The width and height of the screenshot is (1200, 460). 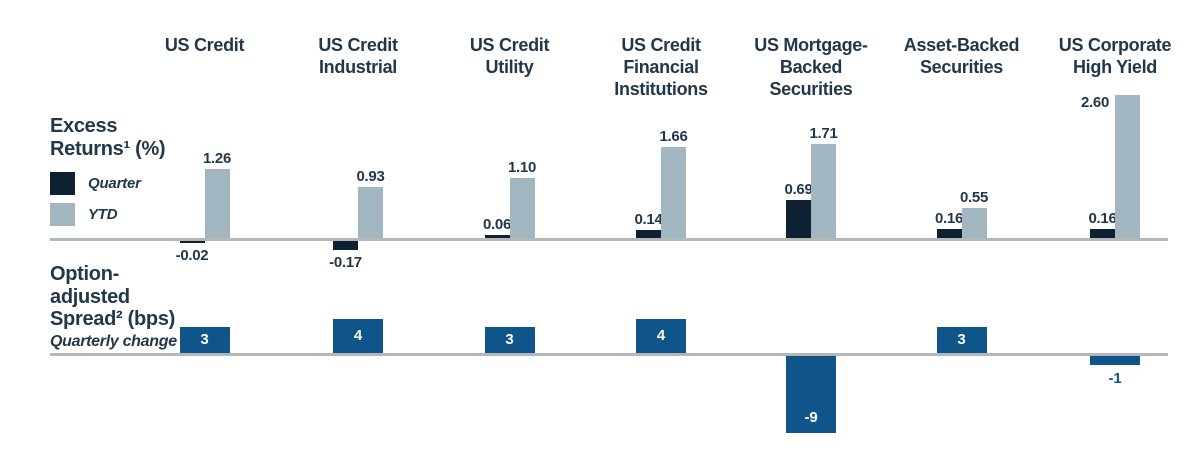 What do you see at coordinates (1115, 56) in the screenshot?
I see `column-header: US Corporate High Yield` at bounding box center [1115, 56].